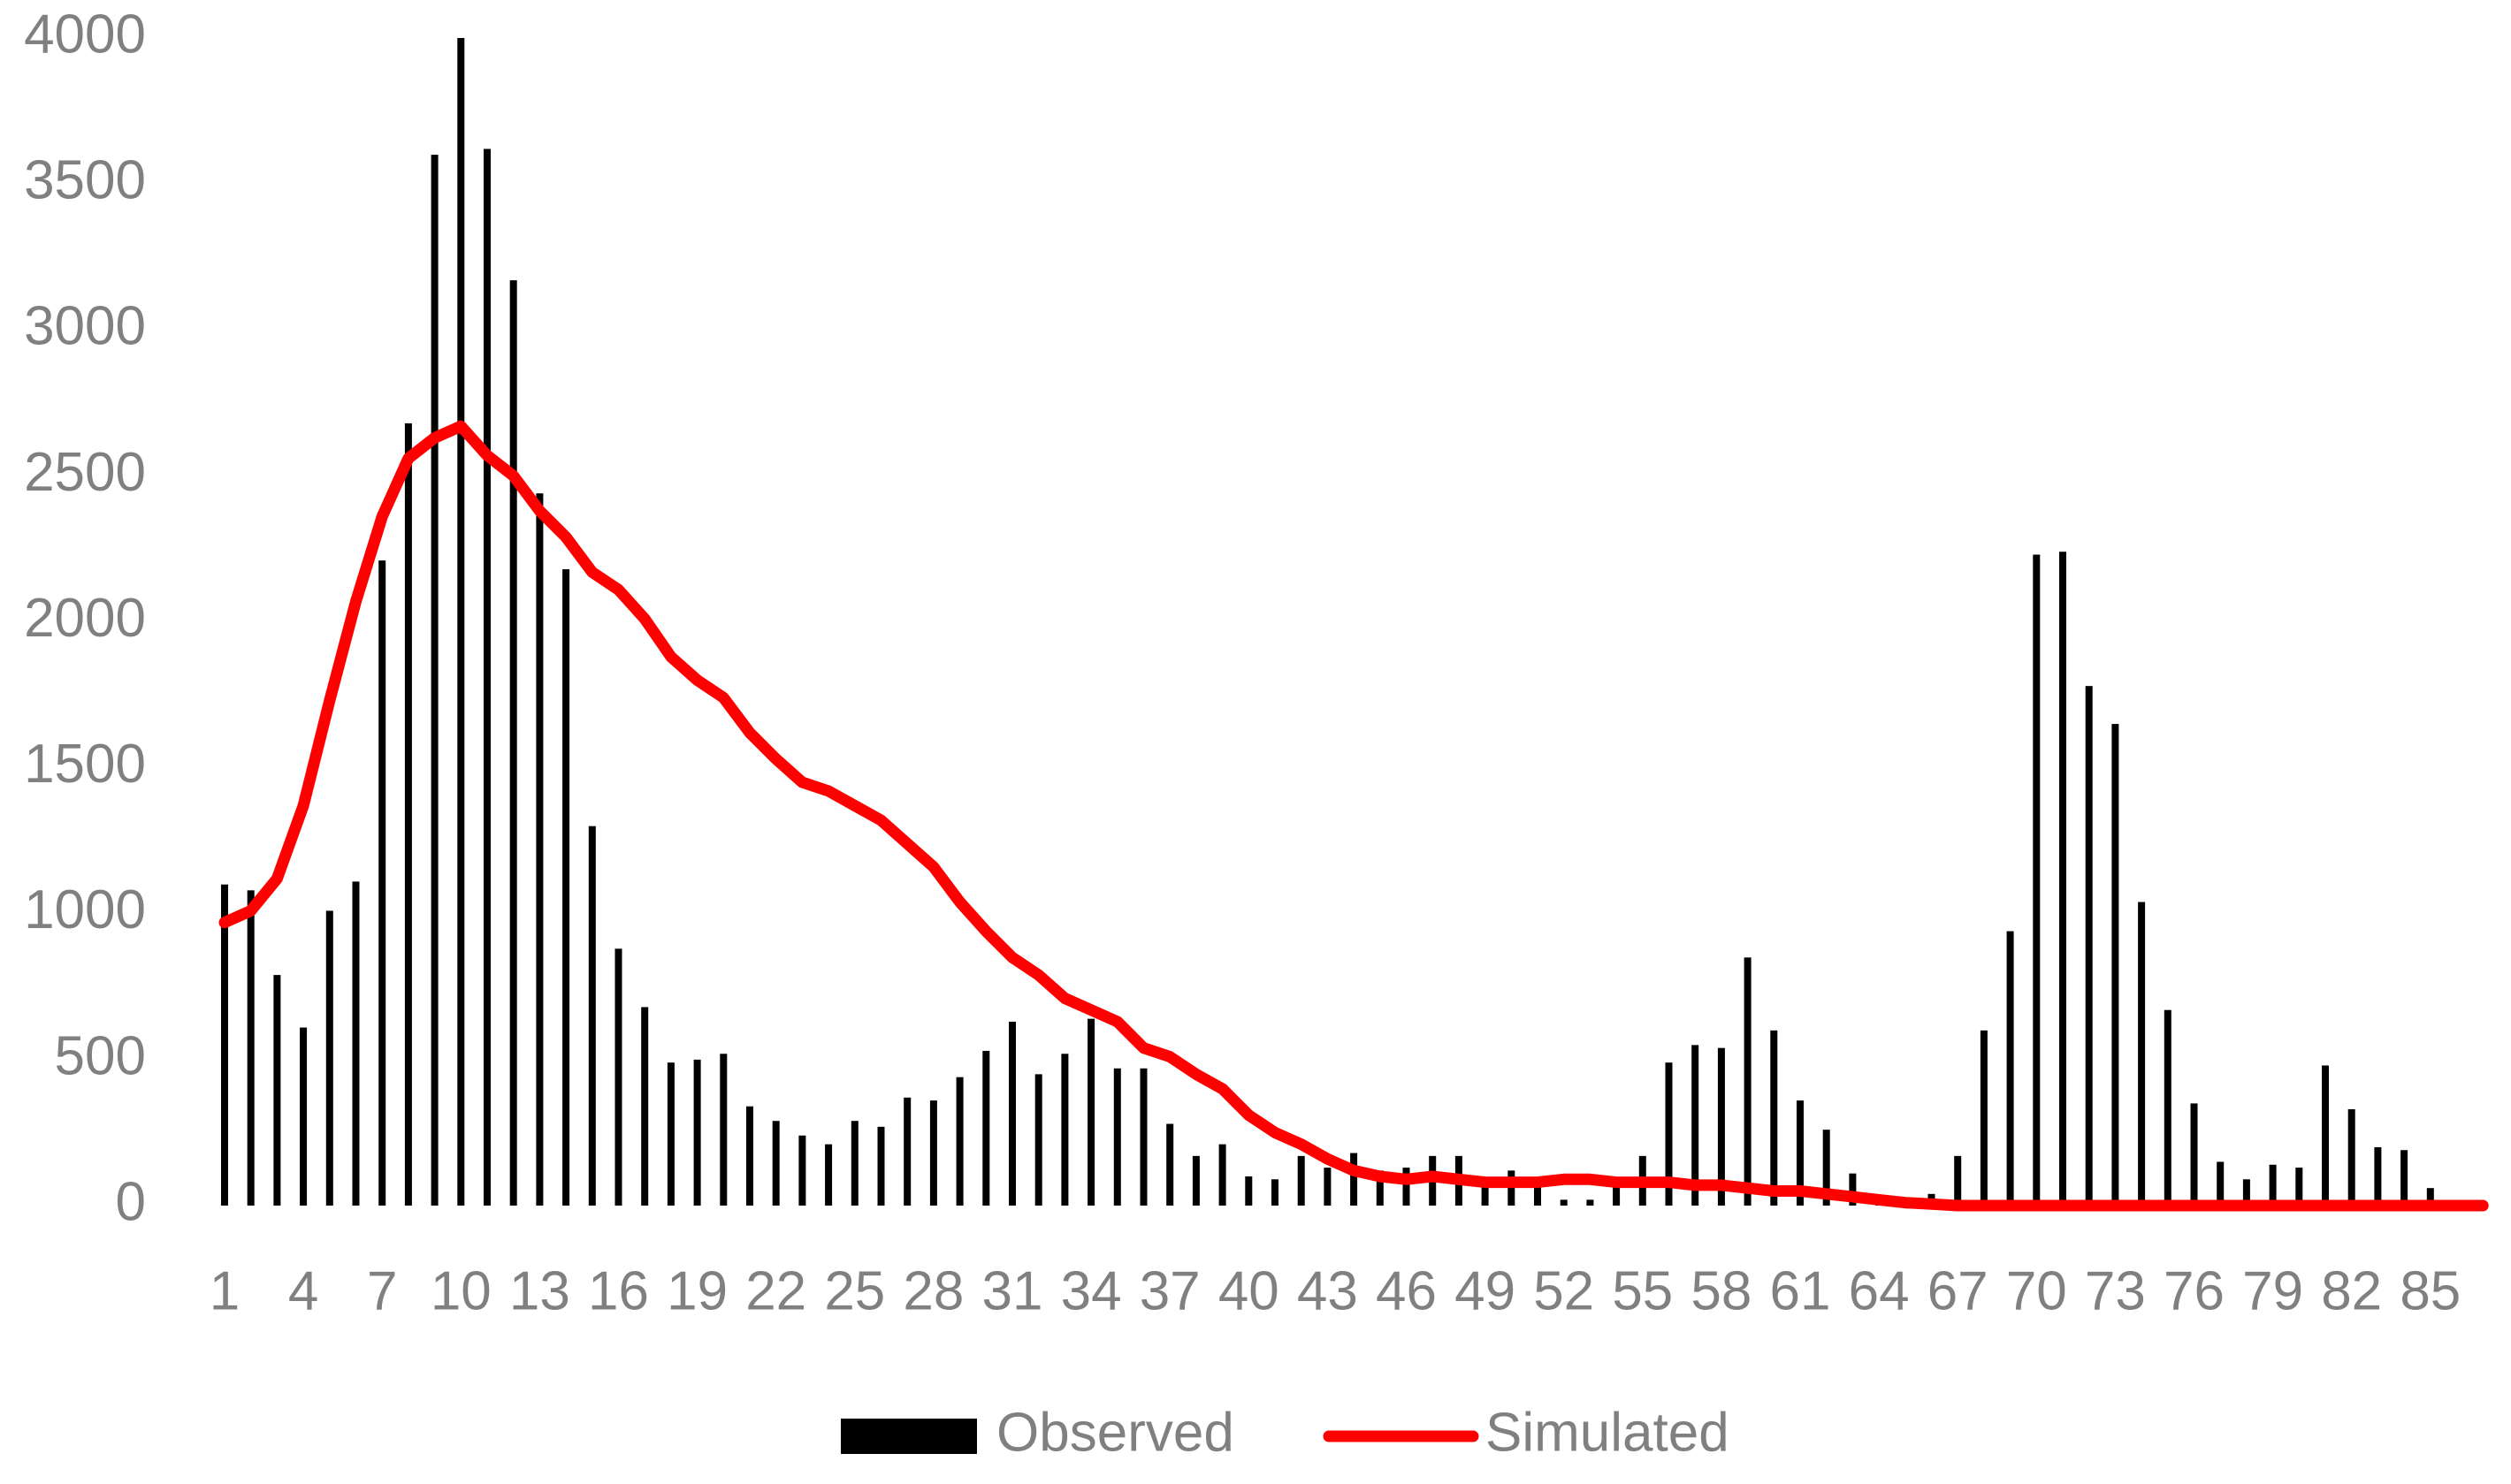 Image resolution: width=2511 pixels, height=1484 pixels. I want to click on x-tick-label: 16, so click(618, 1290).